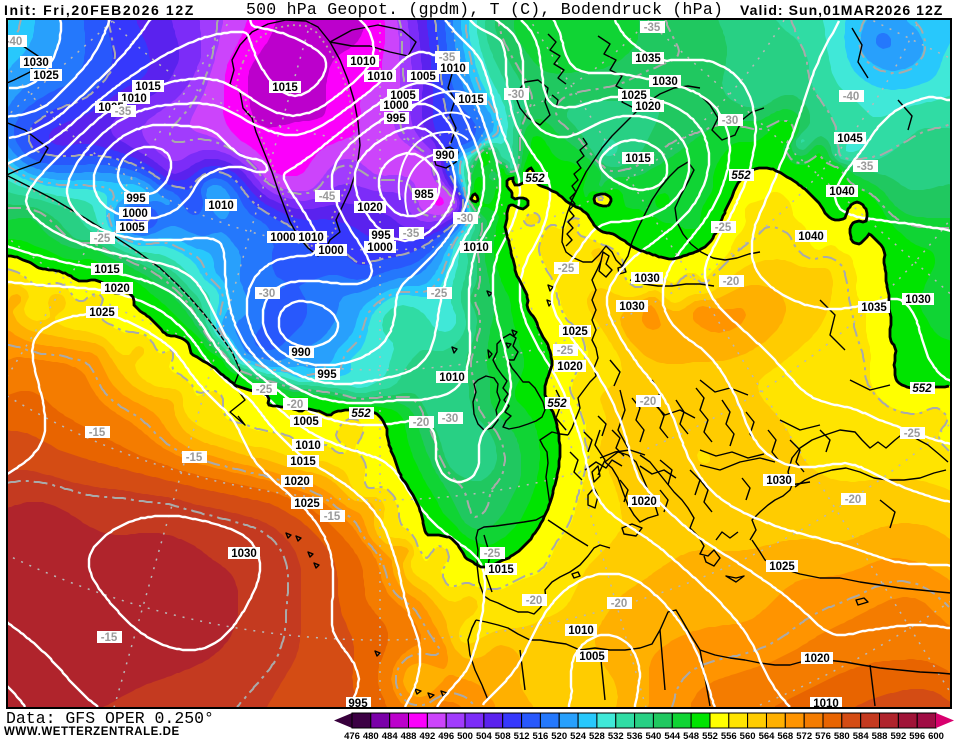 The image size is (959, 746). What do you see at coordinates (767, 736) in the screenshot?
I see `svg-text: 564` at bounding box center [767, 736].